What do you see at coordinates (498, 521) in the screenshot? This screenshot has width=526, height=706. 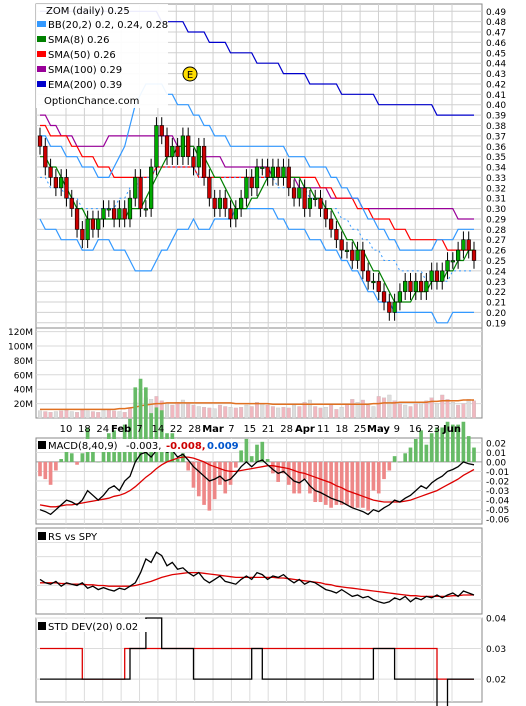 I see `macd-tick-label: -0.06` at bounding box center [498, 521].